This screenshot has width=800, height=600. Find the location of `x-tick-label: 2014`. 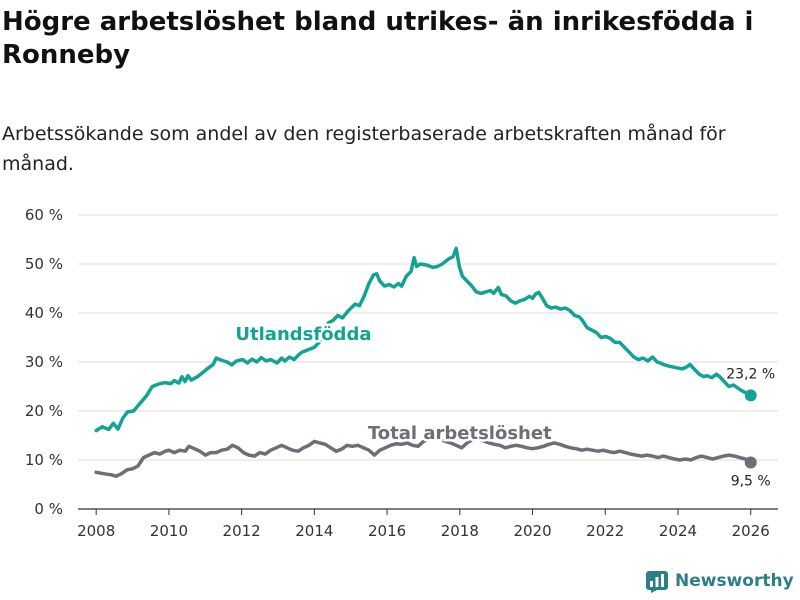

x-tick-label: 2014 is located at coordinates (314, 531).